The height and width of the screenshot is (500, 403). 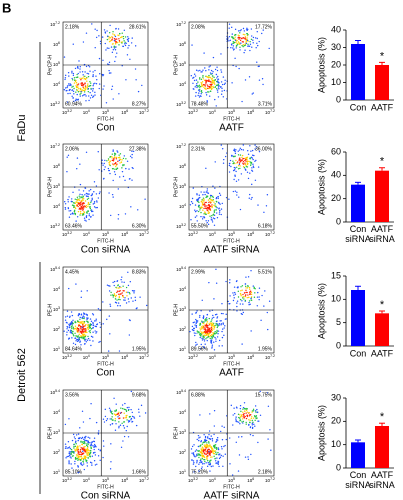 What do you see at coordinates (105, 241) in the screenshot?
I see `x-axis-label: FITC-H` at bounding box center [105, 241].